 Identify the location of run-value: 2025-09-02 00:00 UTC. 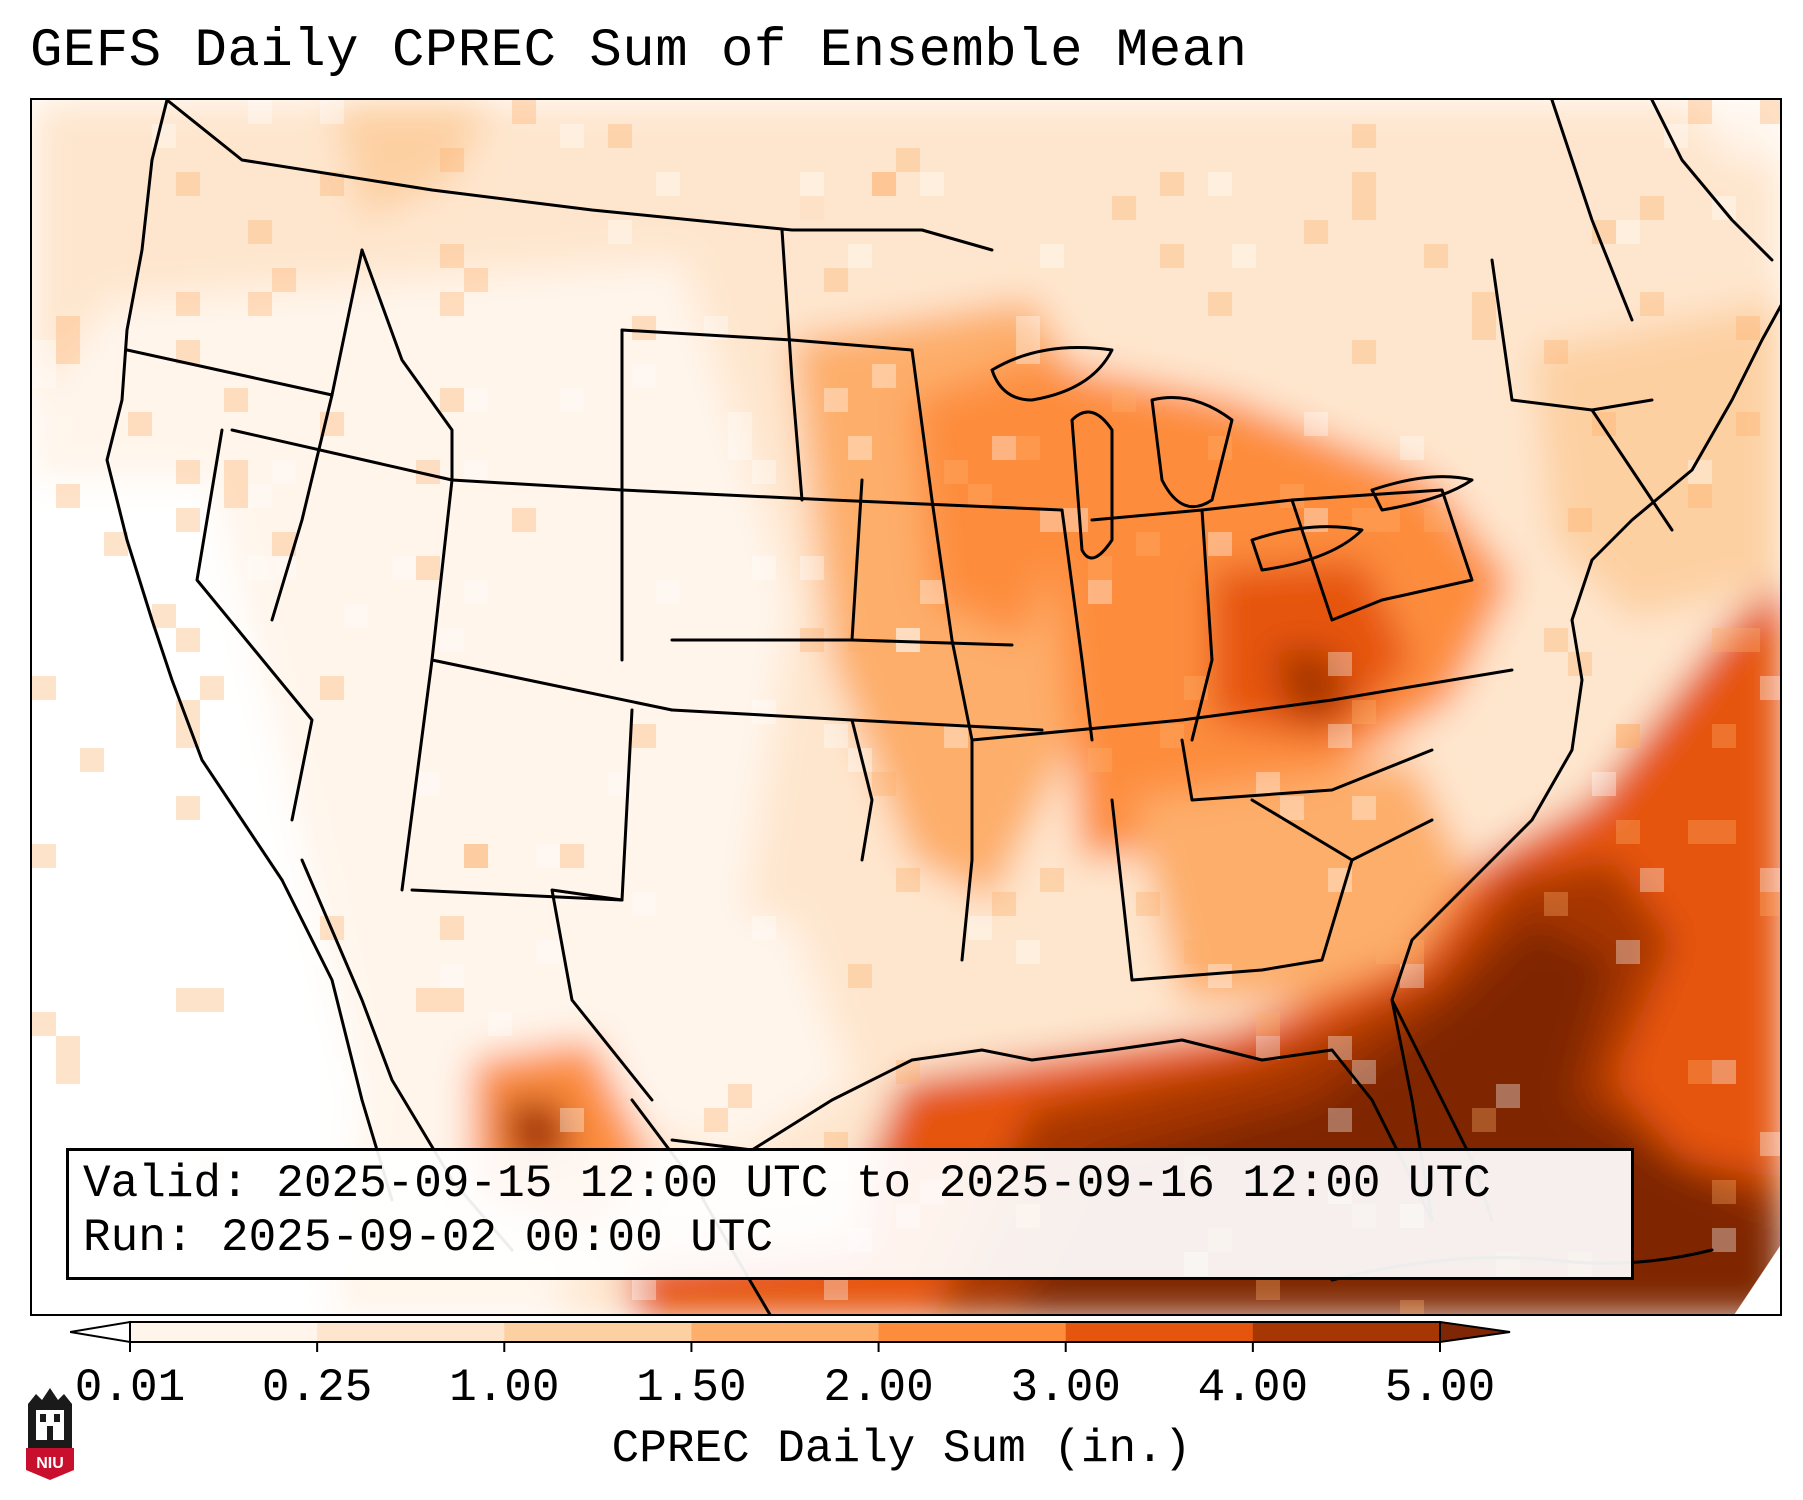
(497, 1238).